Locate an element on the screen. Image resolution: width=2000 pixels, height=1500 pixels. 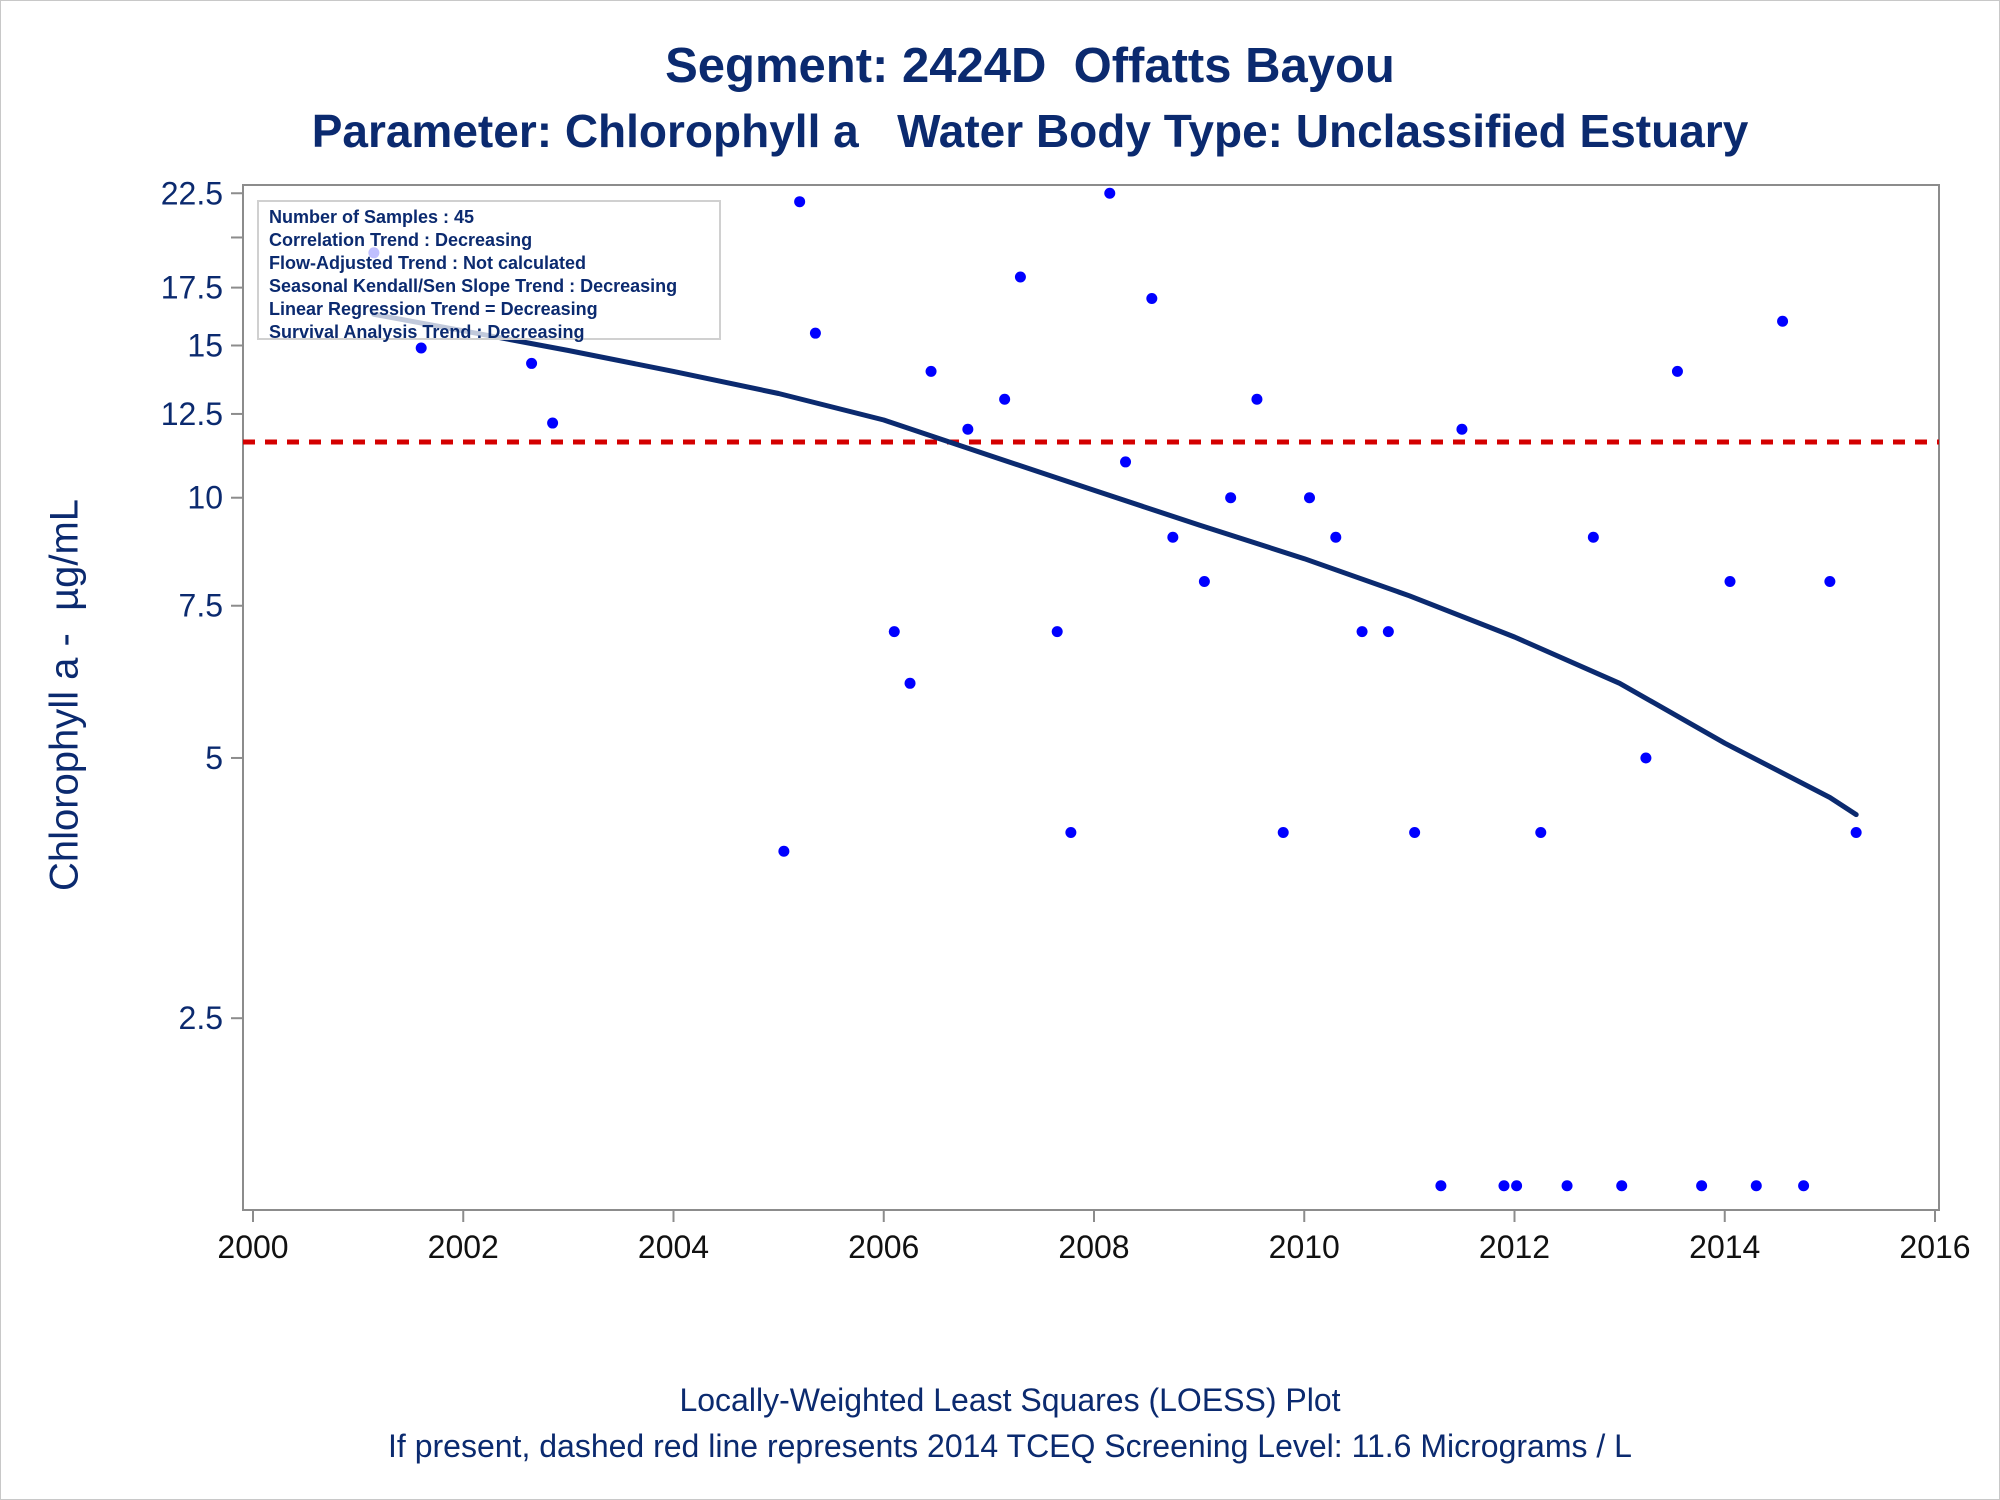
x-tick-label: 2002 is located at coordinates (463, 1247).